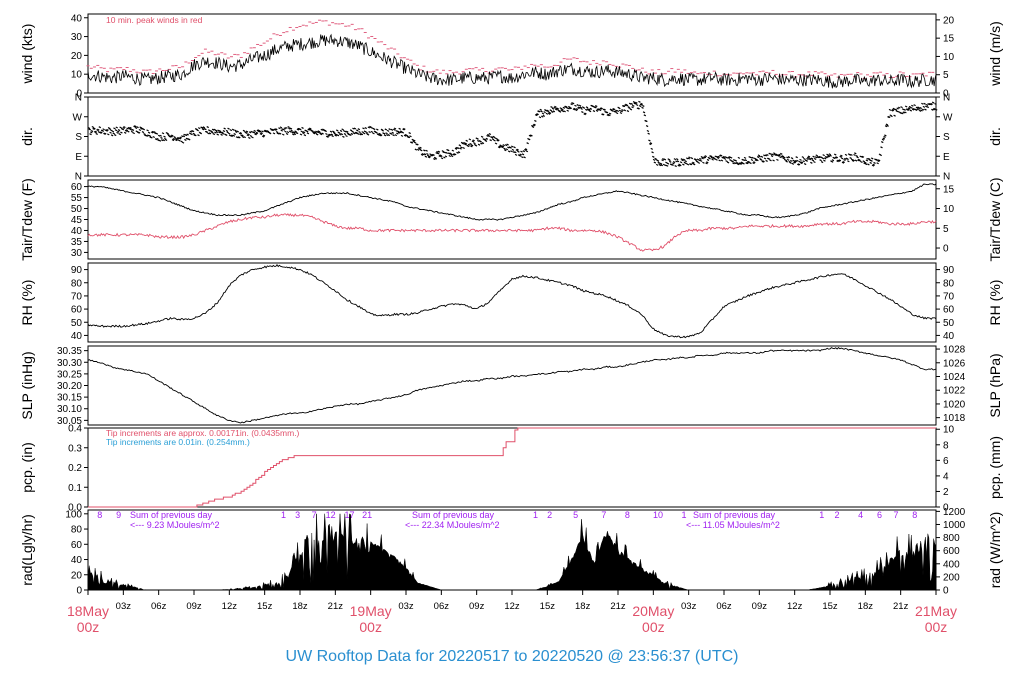  I want to click on slp-ylabel: SLP (inHg), so click(27, 385).